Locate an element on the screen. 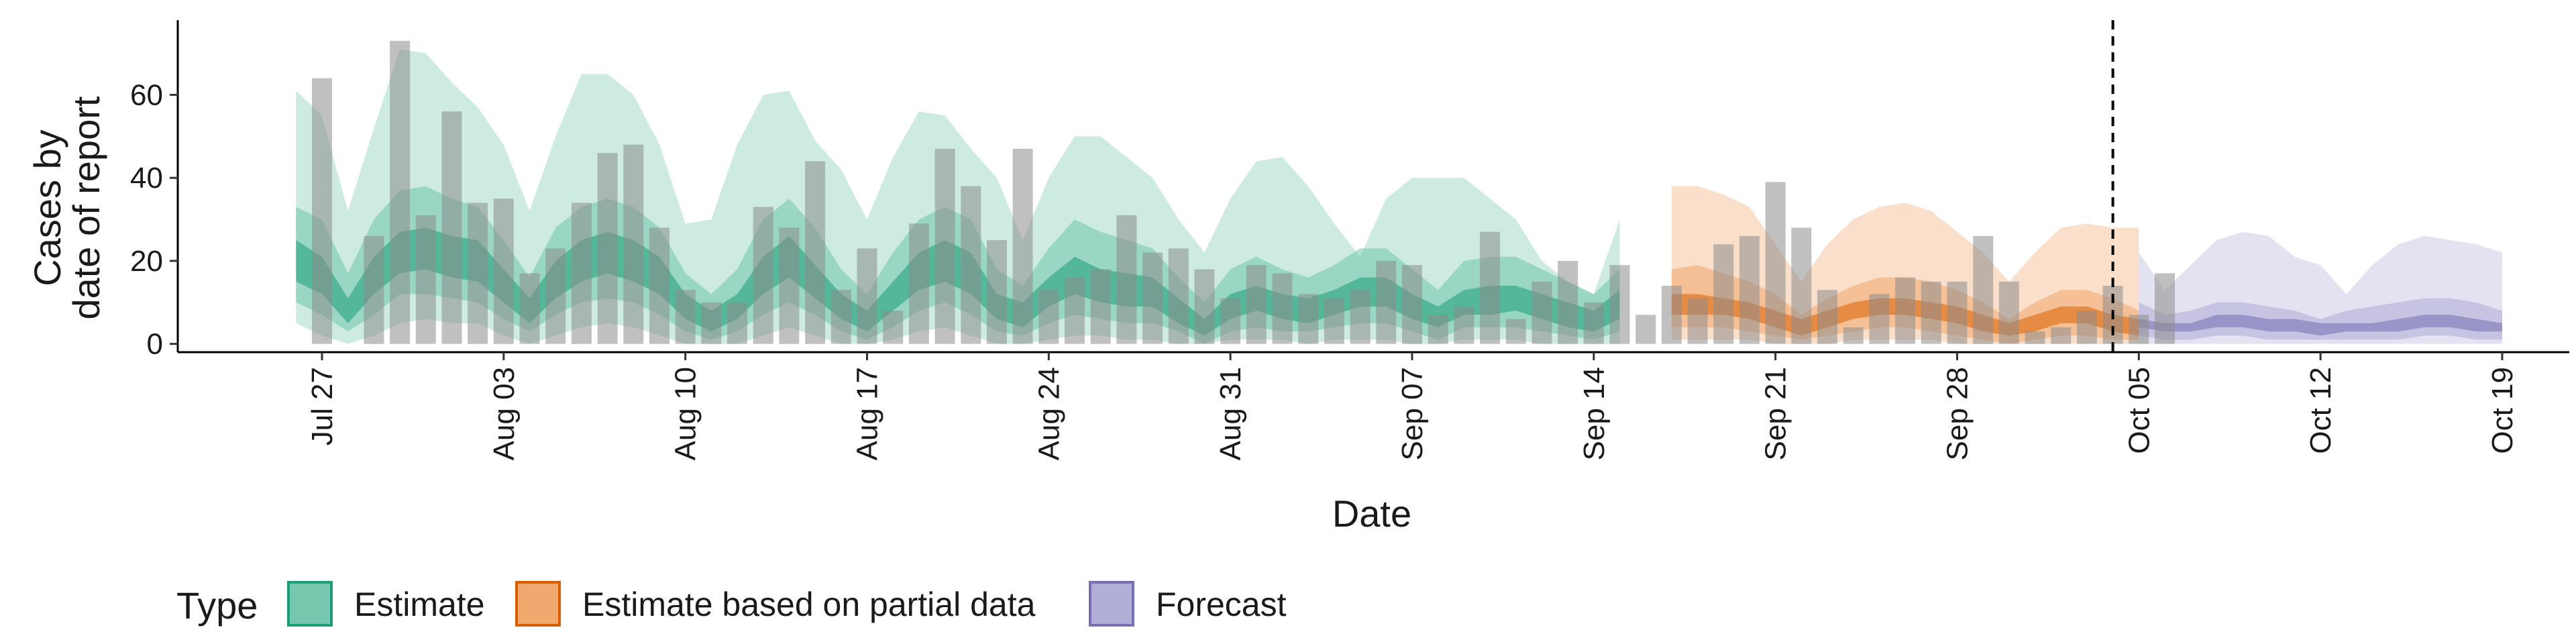  y-axis-title-line-2: date of report is located at coordinates (86, 208).